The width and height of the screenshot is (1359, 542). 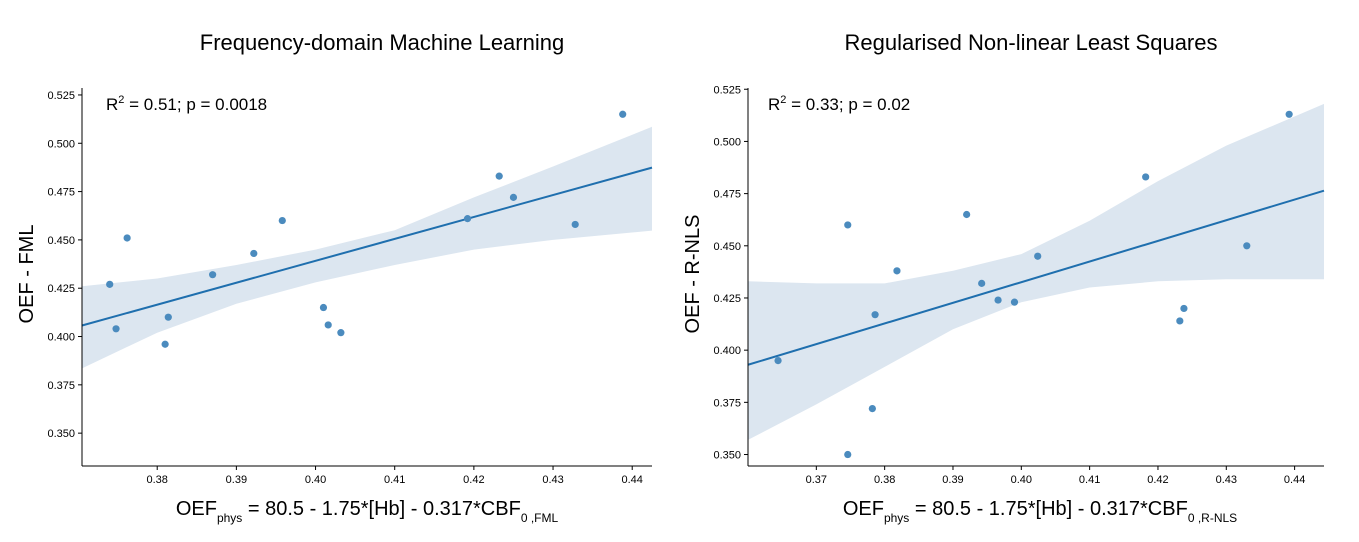 I want to click on chart-title: Frequency-domain Machine Learning, so click(x=382, y=42).